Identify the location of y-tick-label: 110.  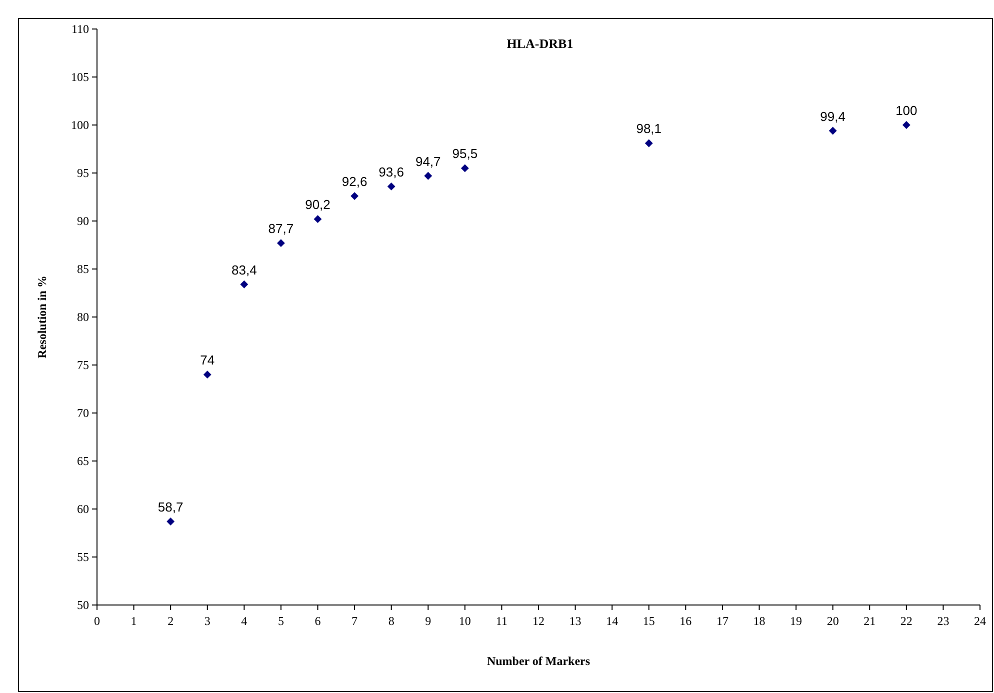
(80, 29).